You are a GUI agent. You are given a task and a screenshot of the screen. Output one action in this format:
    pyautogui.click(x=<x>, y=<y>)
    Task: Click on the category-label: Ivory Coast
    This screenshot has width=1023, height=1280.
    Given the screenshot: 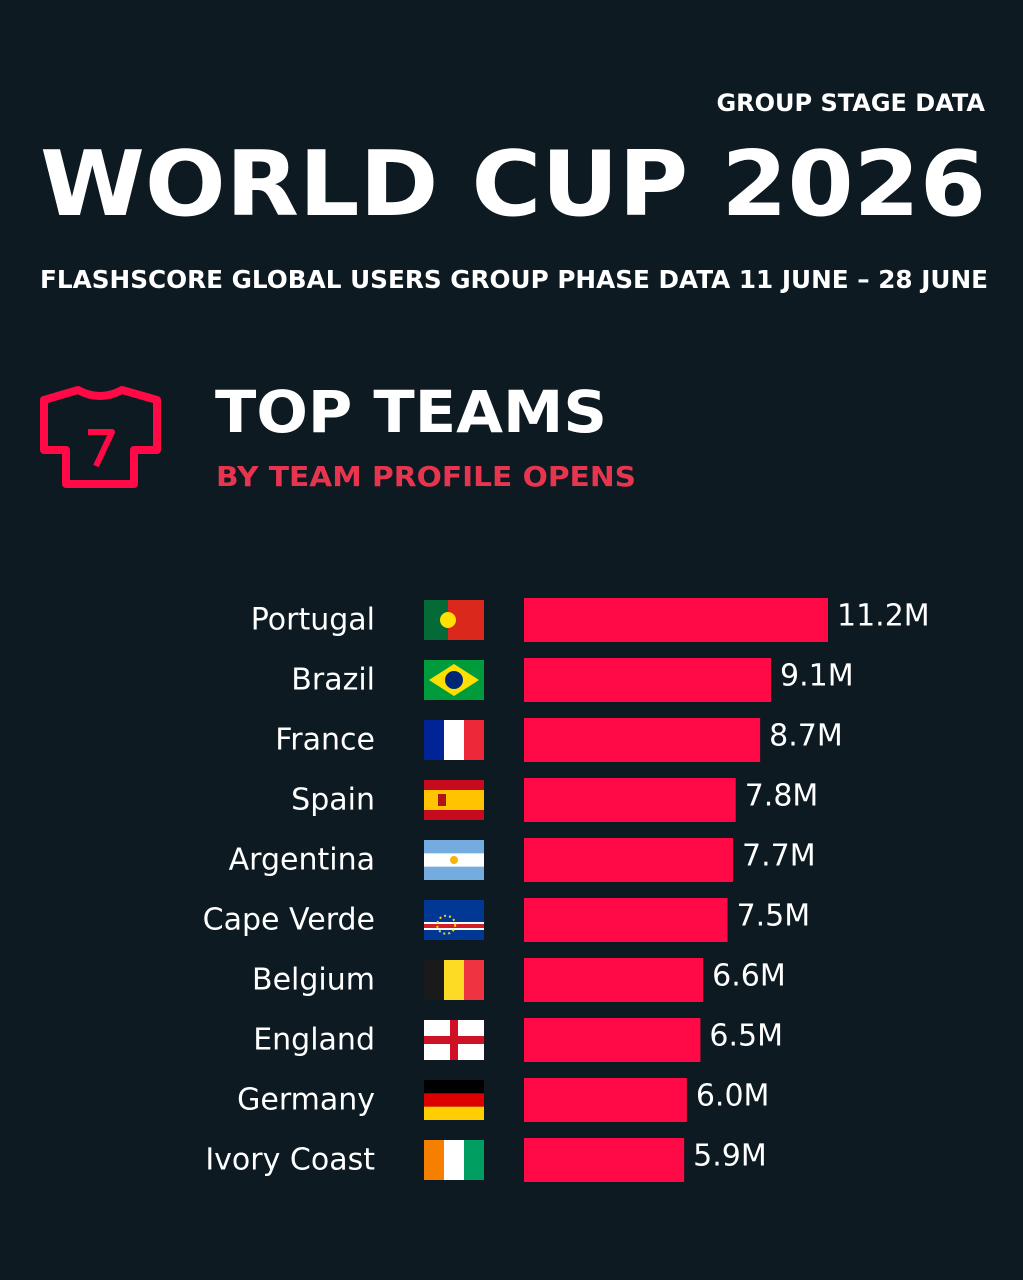 What is the action you would take?
    pyautogui.click(x=290, y=1160)
    